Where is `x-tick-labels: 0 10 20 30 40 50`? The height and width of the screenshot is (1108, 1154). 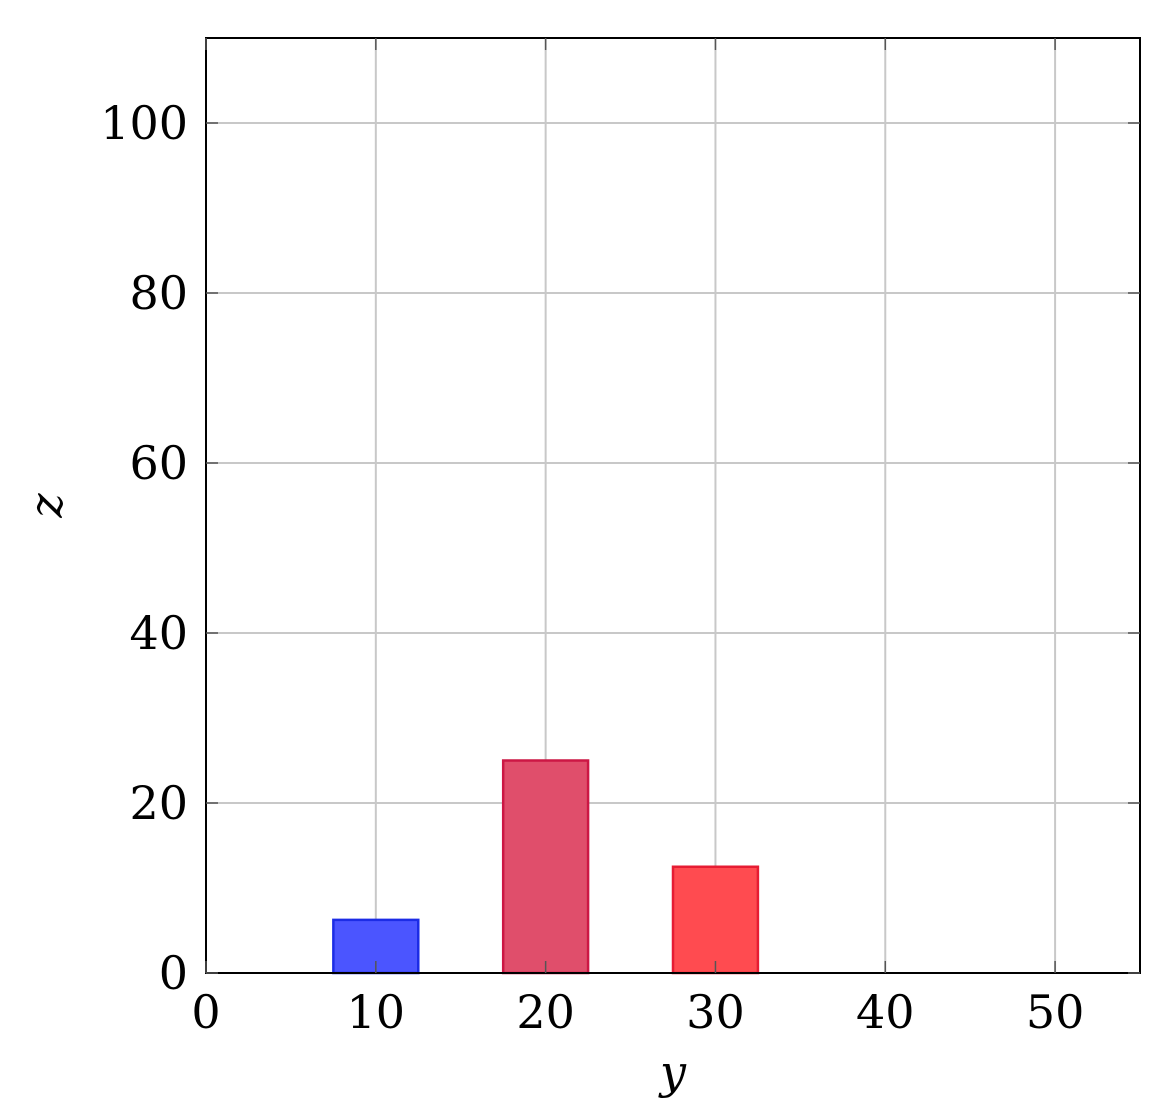
x-tick-labels: 0 10 20 30 40 50 is located at coordinates (637, 1012).